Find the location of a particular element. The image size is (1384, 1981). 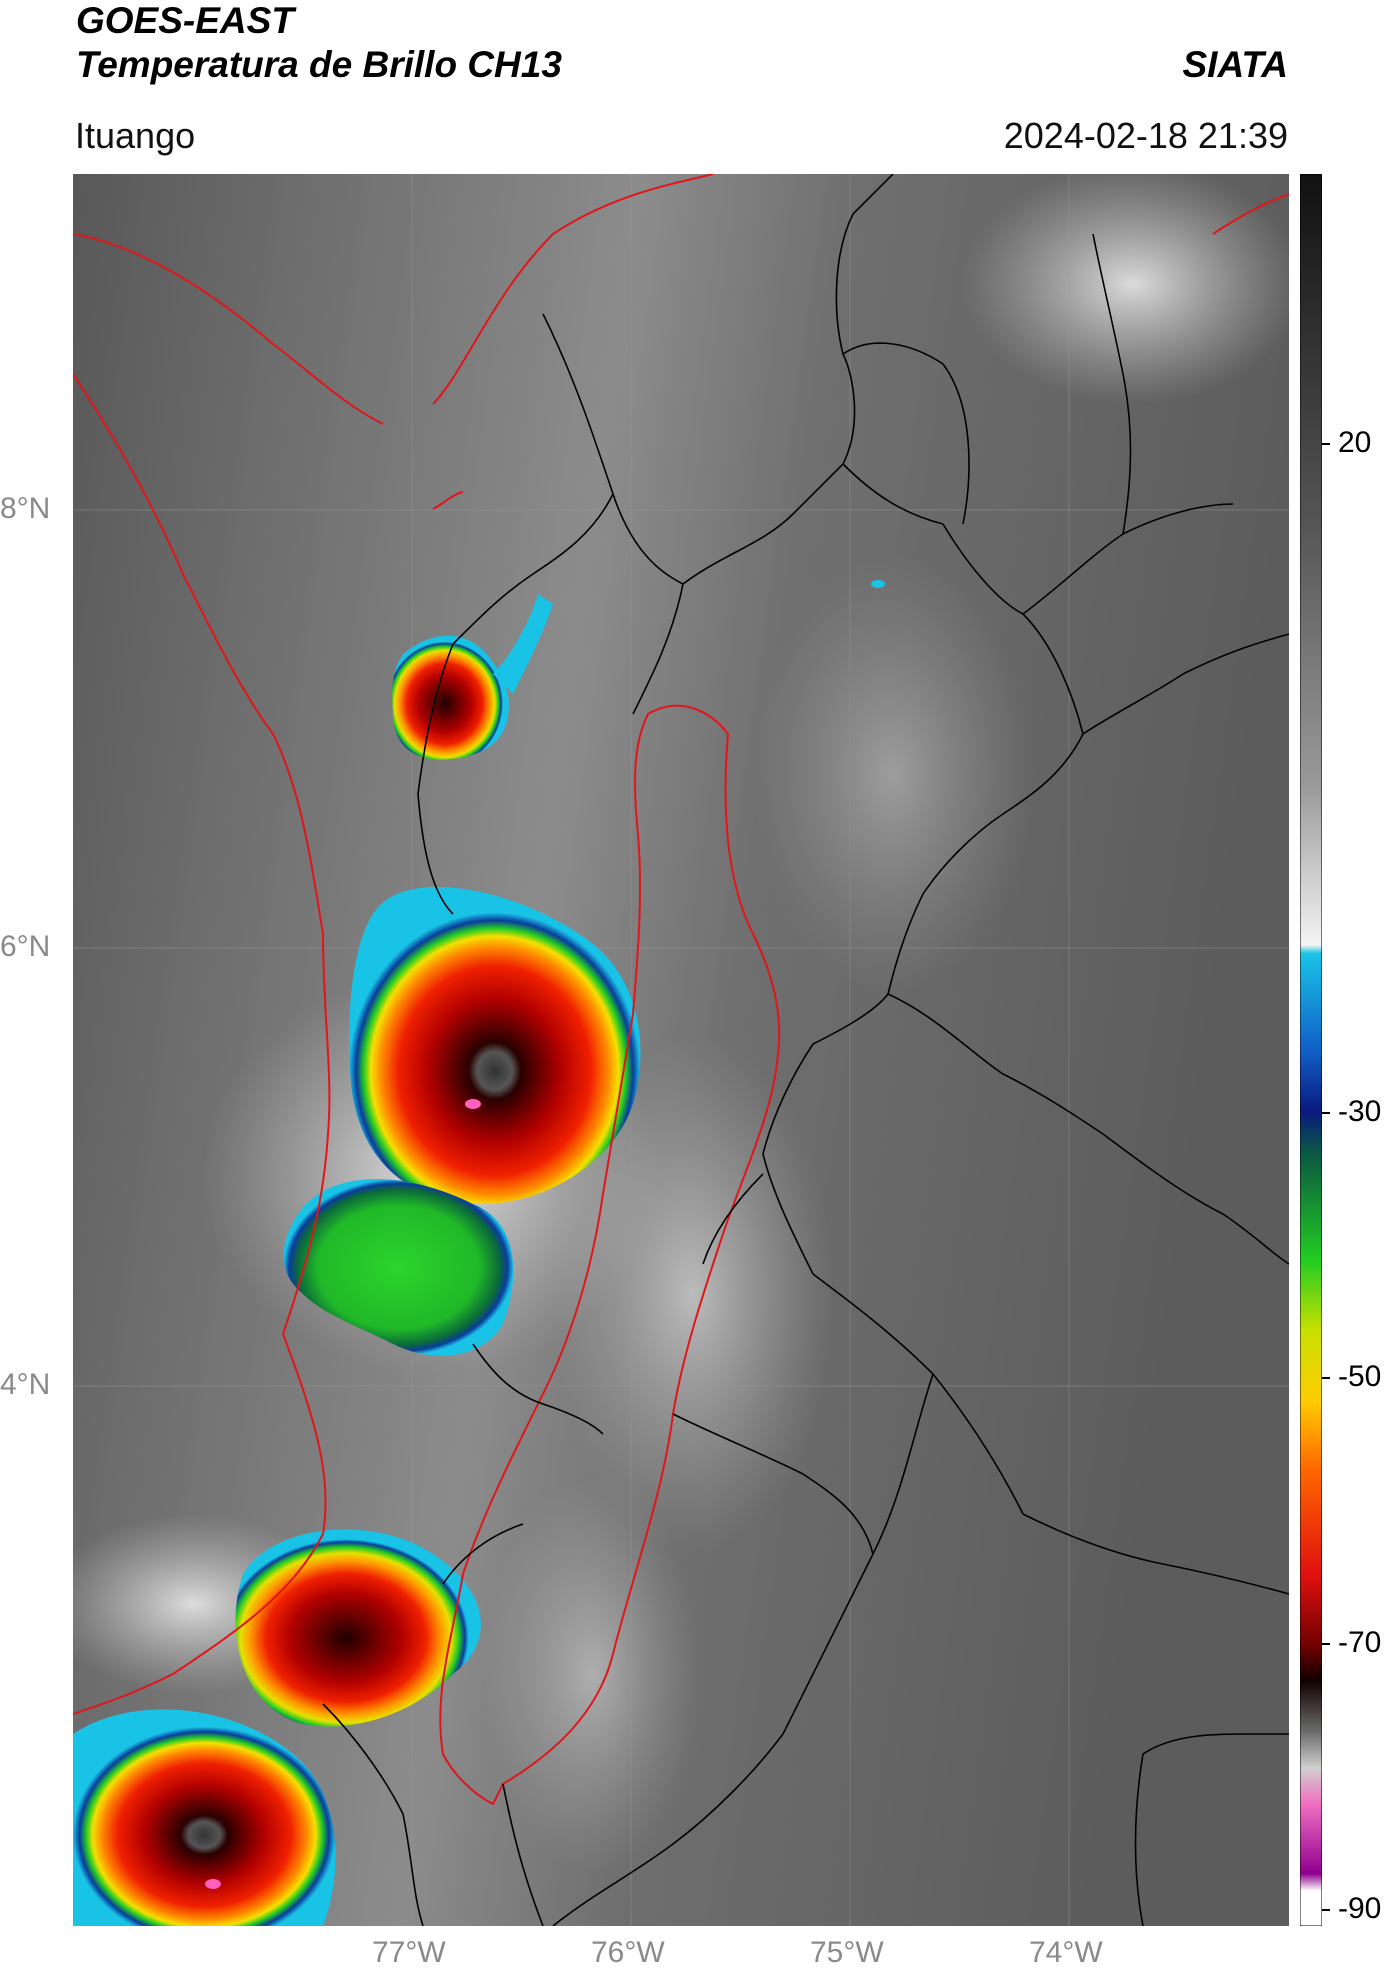

colorbar-label-minus50: -50 is located at coordinates (1360, 1376).